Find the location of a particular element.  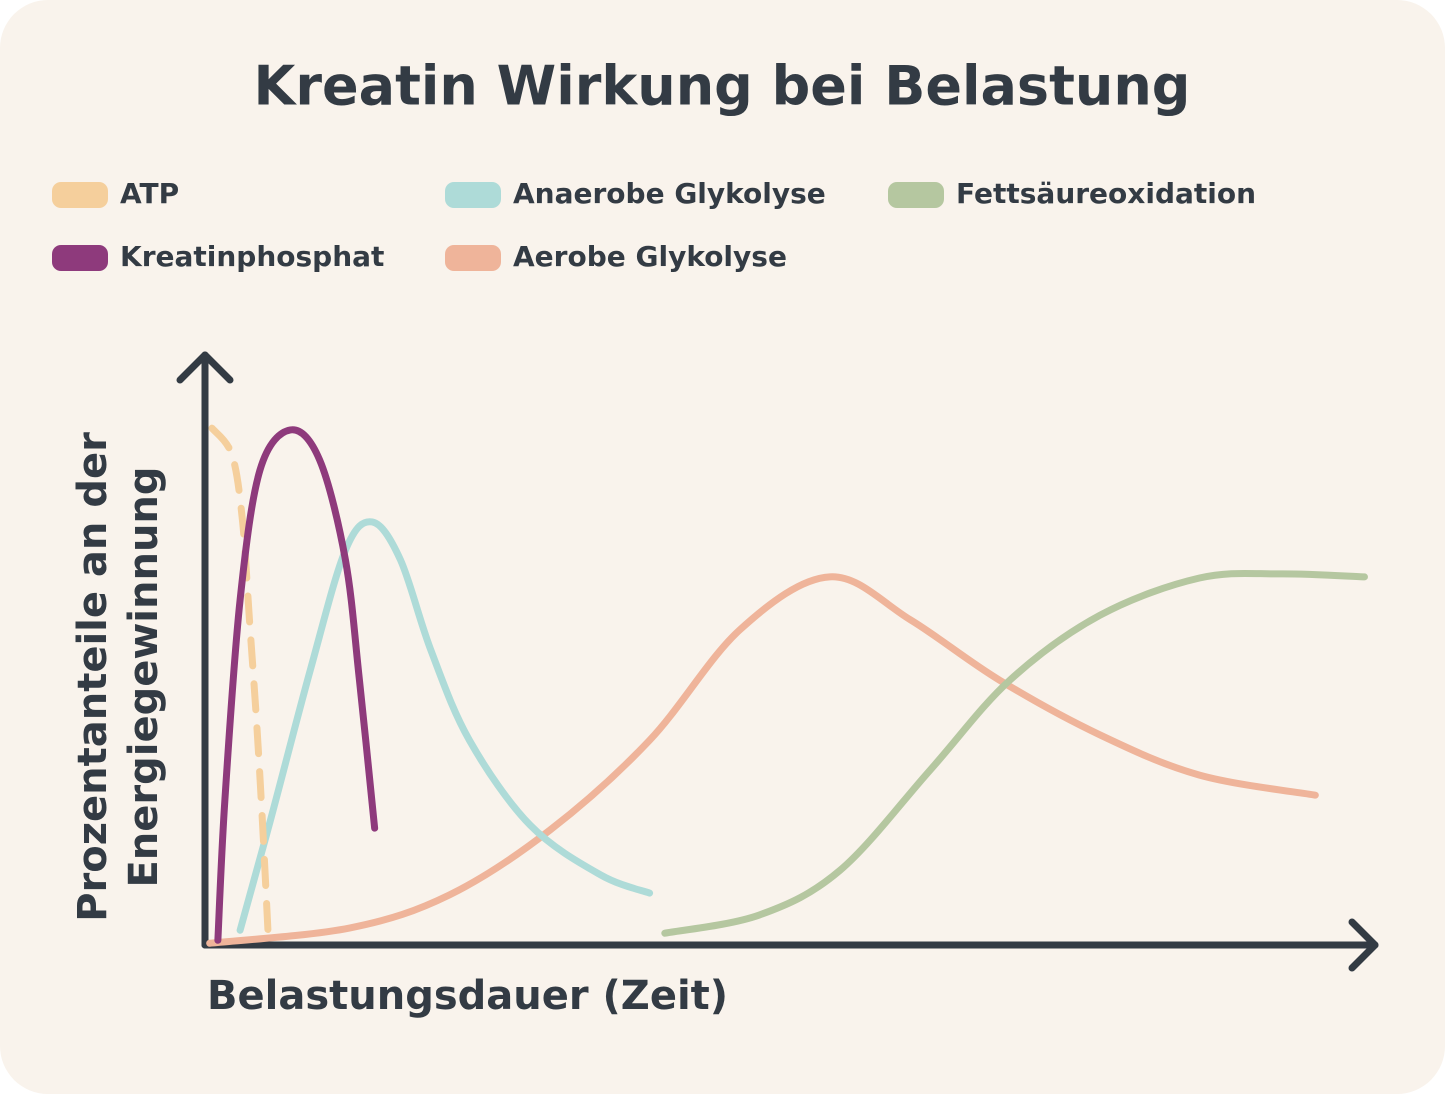

y-axis-label: Prozentanteile an der is located at coordinates (93, 677).